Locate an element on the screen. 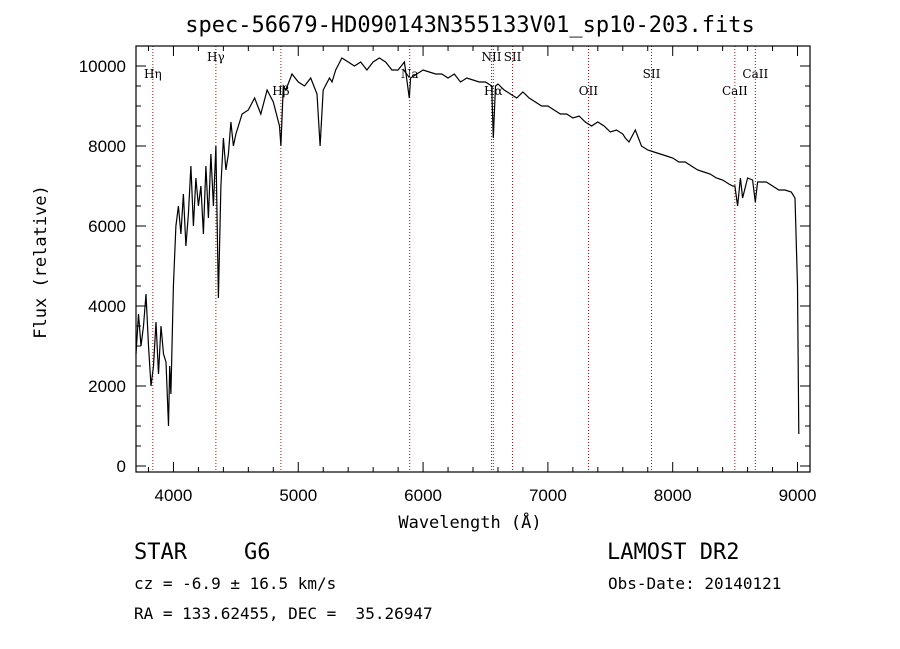 This screenshot has height=649, width=900. x-tick-label: 5000 is located at coordinates (298, 495).